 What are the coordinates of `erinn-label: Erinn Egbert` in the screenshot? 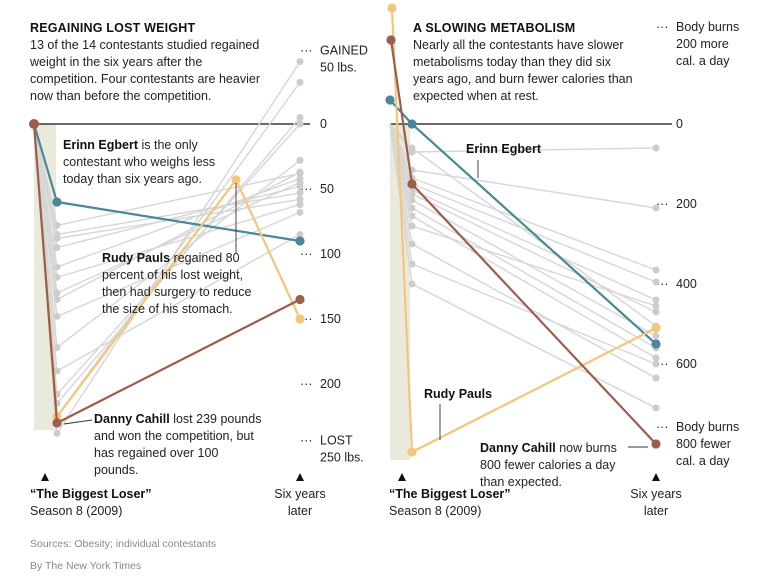 It's located at (504, 149).